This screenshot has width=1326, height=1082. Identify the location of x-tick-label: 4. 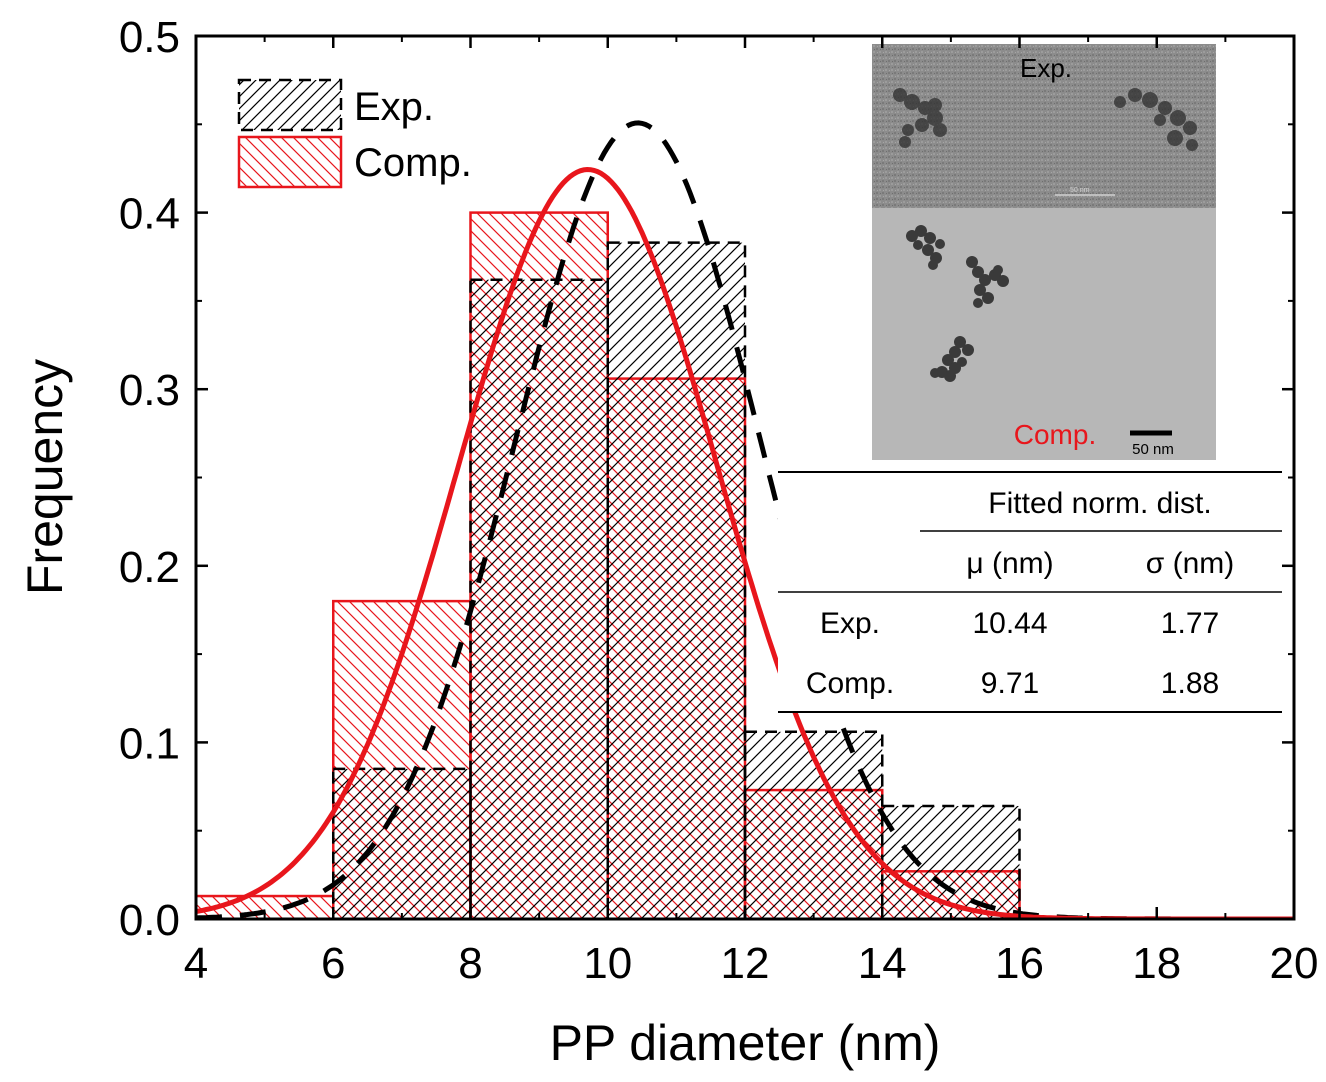
(196, 963).